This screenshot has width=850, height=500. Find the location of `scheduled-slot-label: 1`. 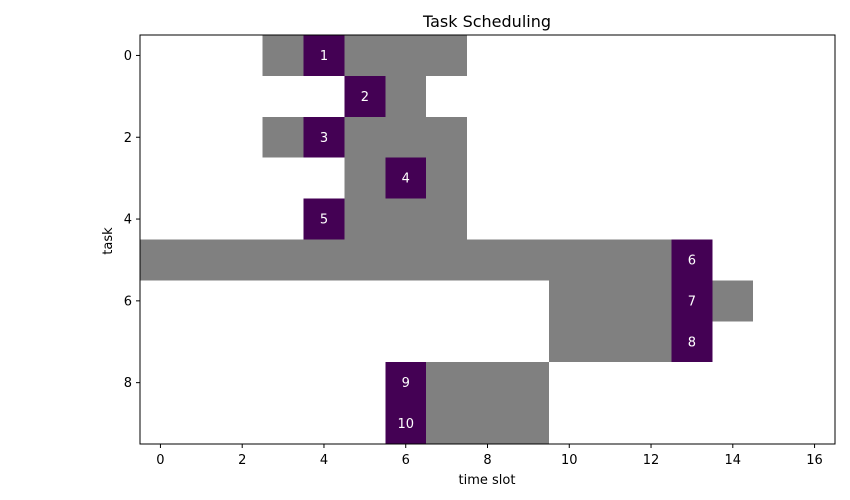

scheduled-slot-label: 1 is located at coordinates (324, 56).